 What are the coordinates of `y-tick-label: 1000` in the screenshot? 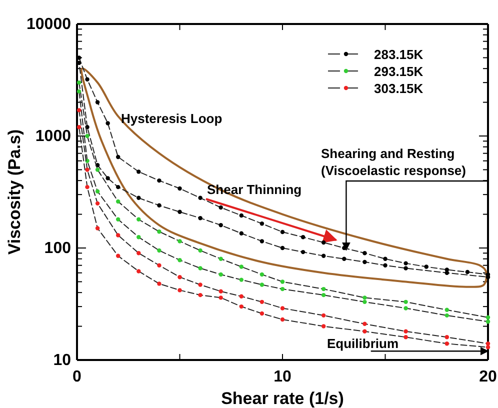 It's located at (53, 137).